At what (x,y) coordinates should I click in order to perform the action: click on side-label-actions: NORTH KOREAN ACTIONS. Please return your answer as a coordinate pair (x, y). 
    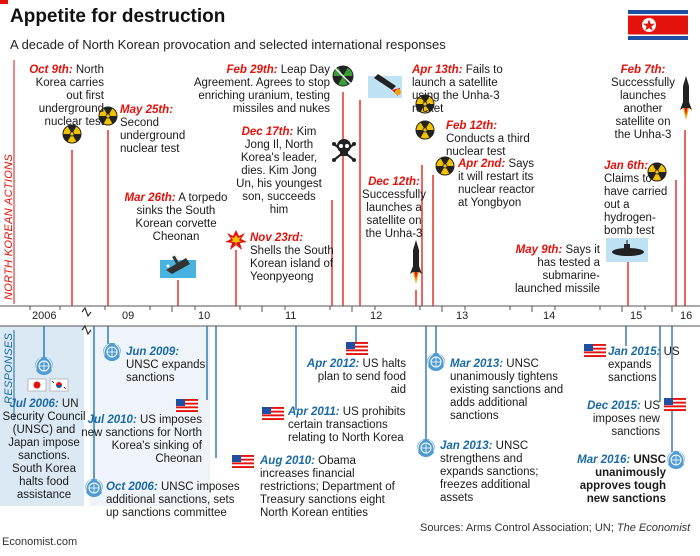
    Looking at the image, I should click on (9, 227).